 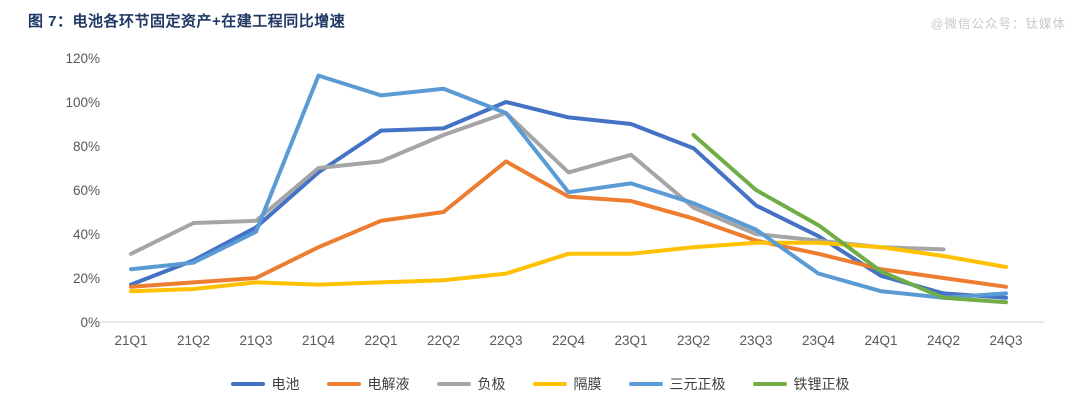 I want to click on legend-label: 负极, so click(x=491, y=384).